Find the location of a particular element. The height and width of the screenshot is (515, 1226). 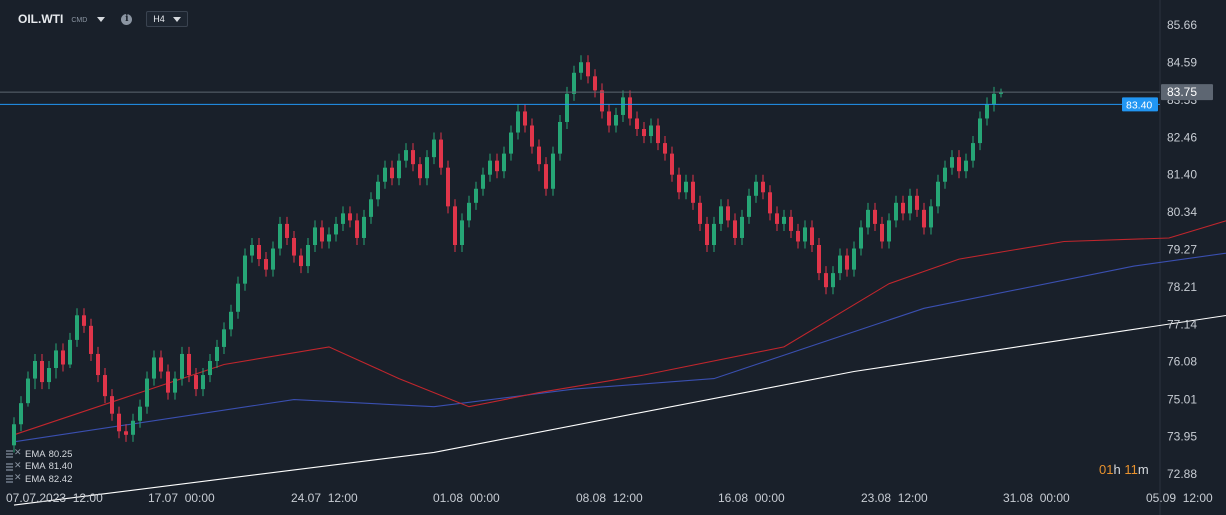

price-tags: 83.75 83.40 is located at coordinates (1167, 98).